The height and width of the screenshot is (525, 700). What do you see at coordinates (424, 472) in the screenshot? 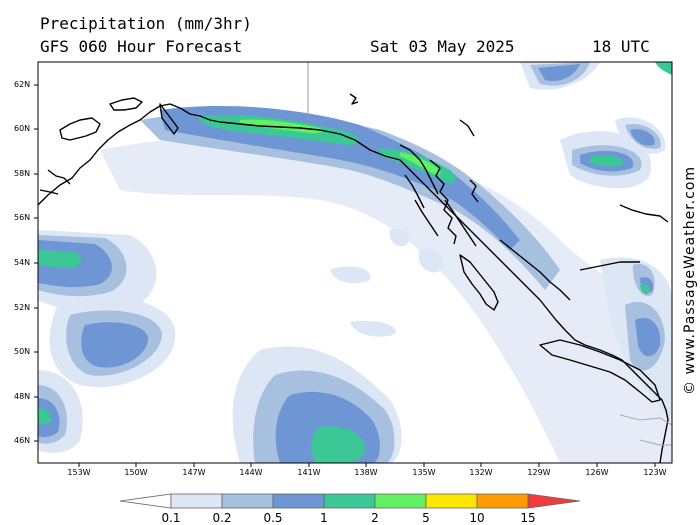
I see `lon-tick-label: 135W` at bounding box center [424, 472].